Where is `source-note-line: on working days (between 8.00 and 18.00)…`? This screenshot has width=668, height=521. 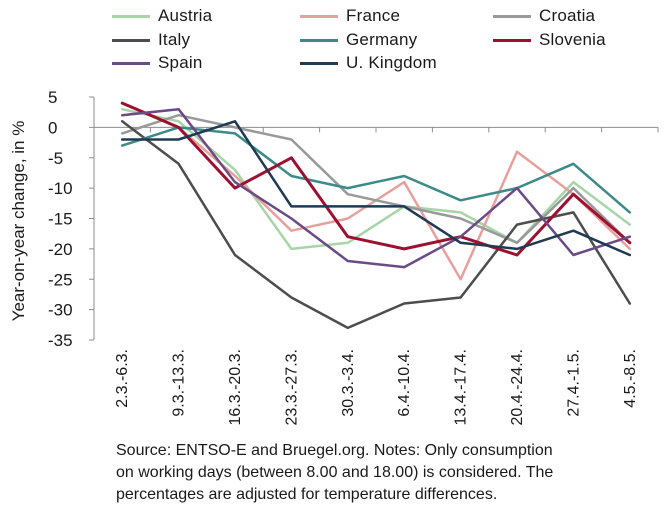
source-note-line: on working days (between 8.00 and 18.00)… is located at coordinates (335, 472).